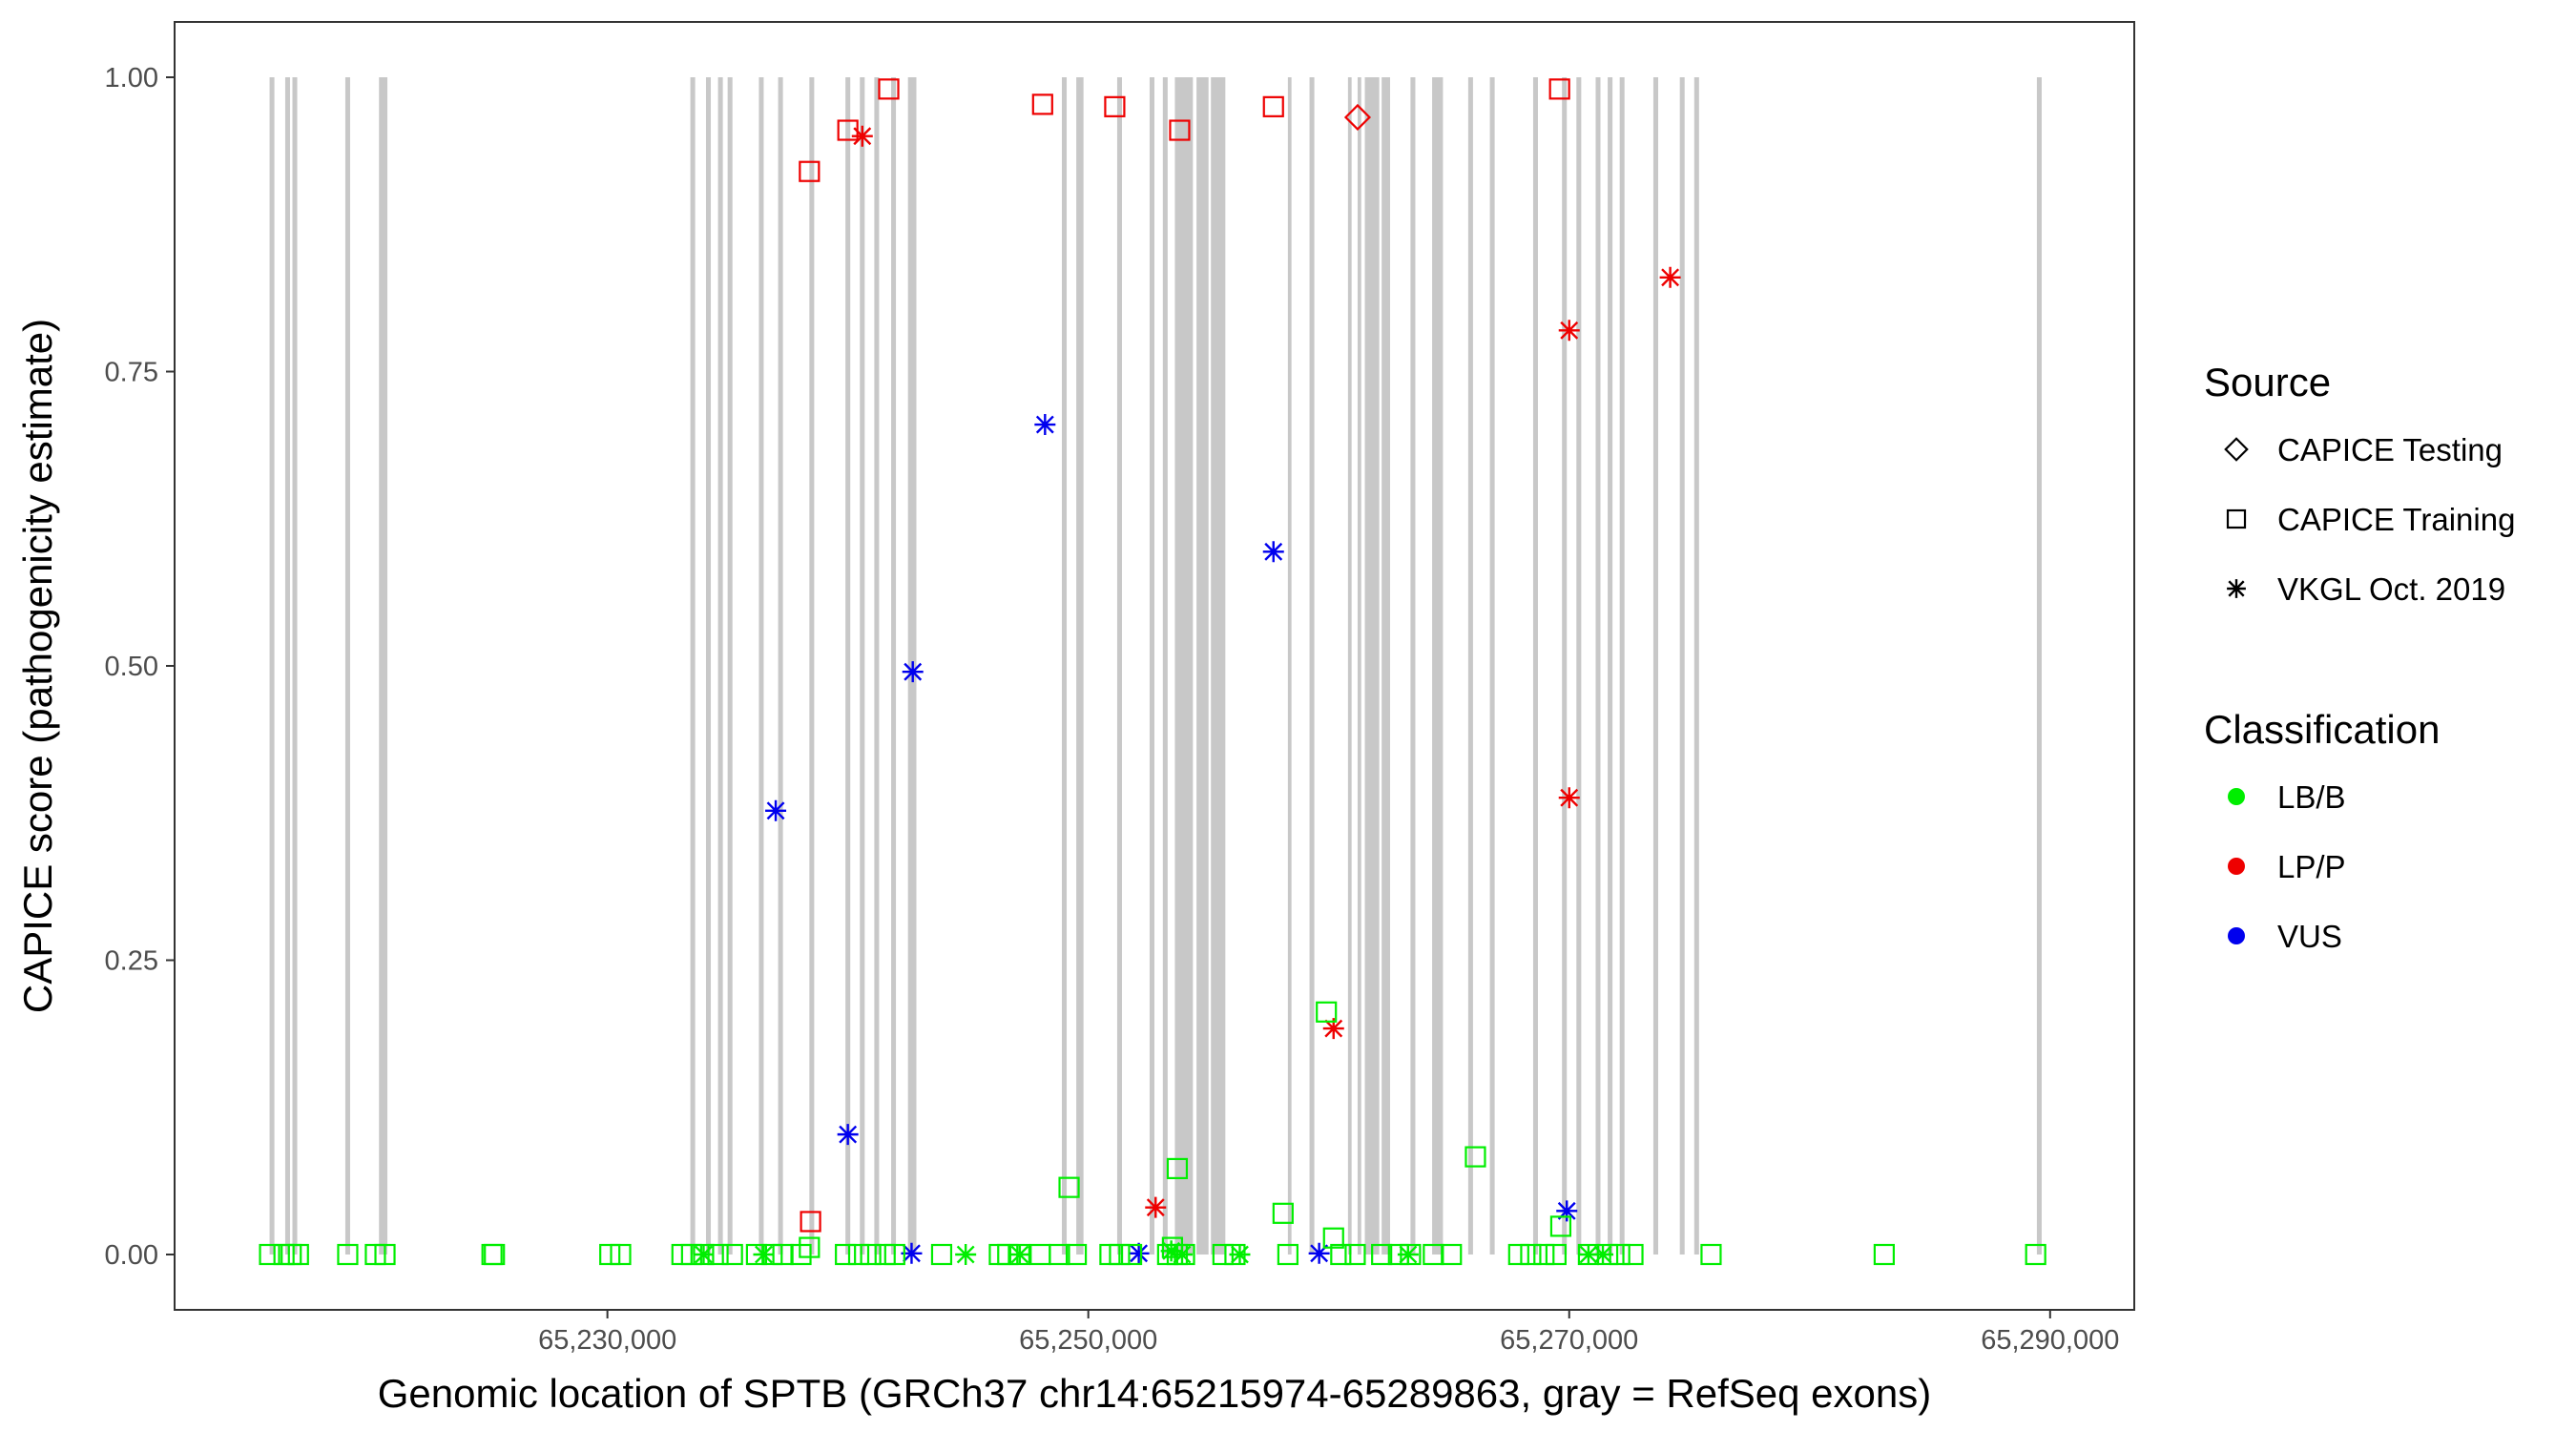 This screenshot has width=2576, height=1431. I want to click on legend-classification-title: Classification, so click(2322, 729).